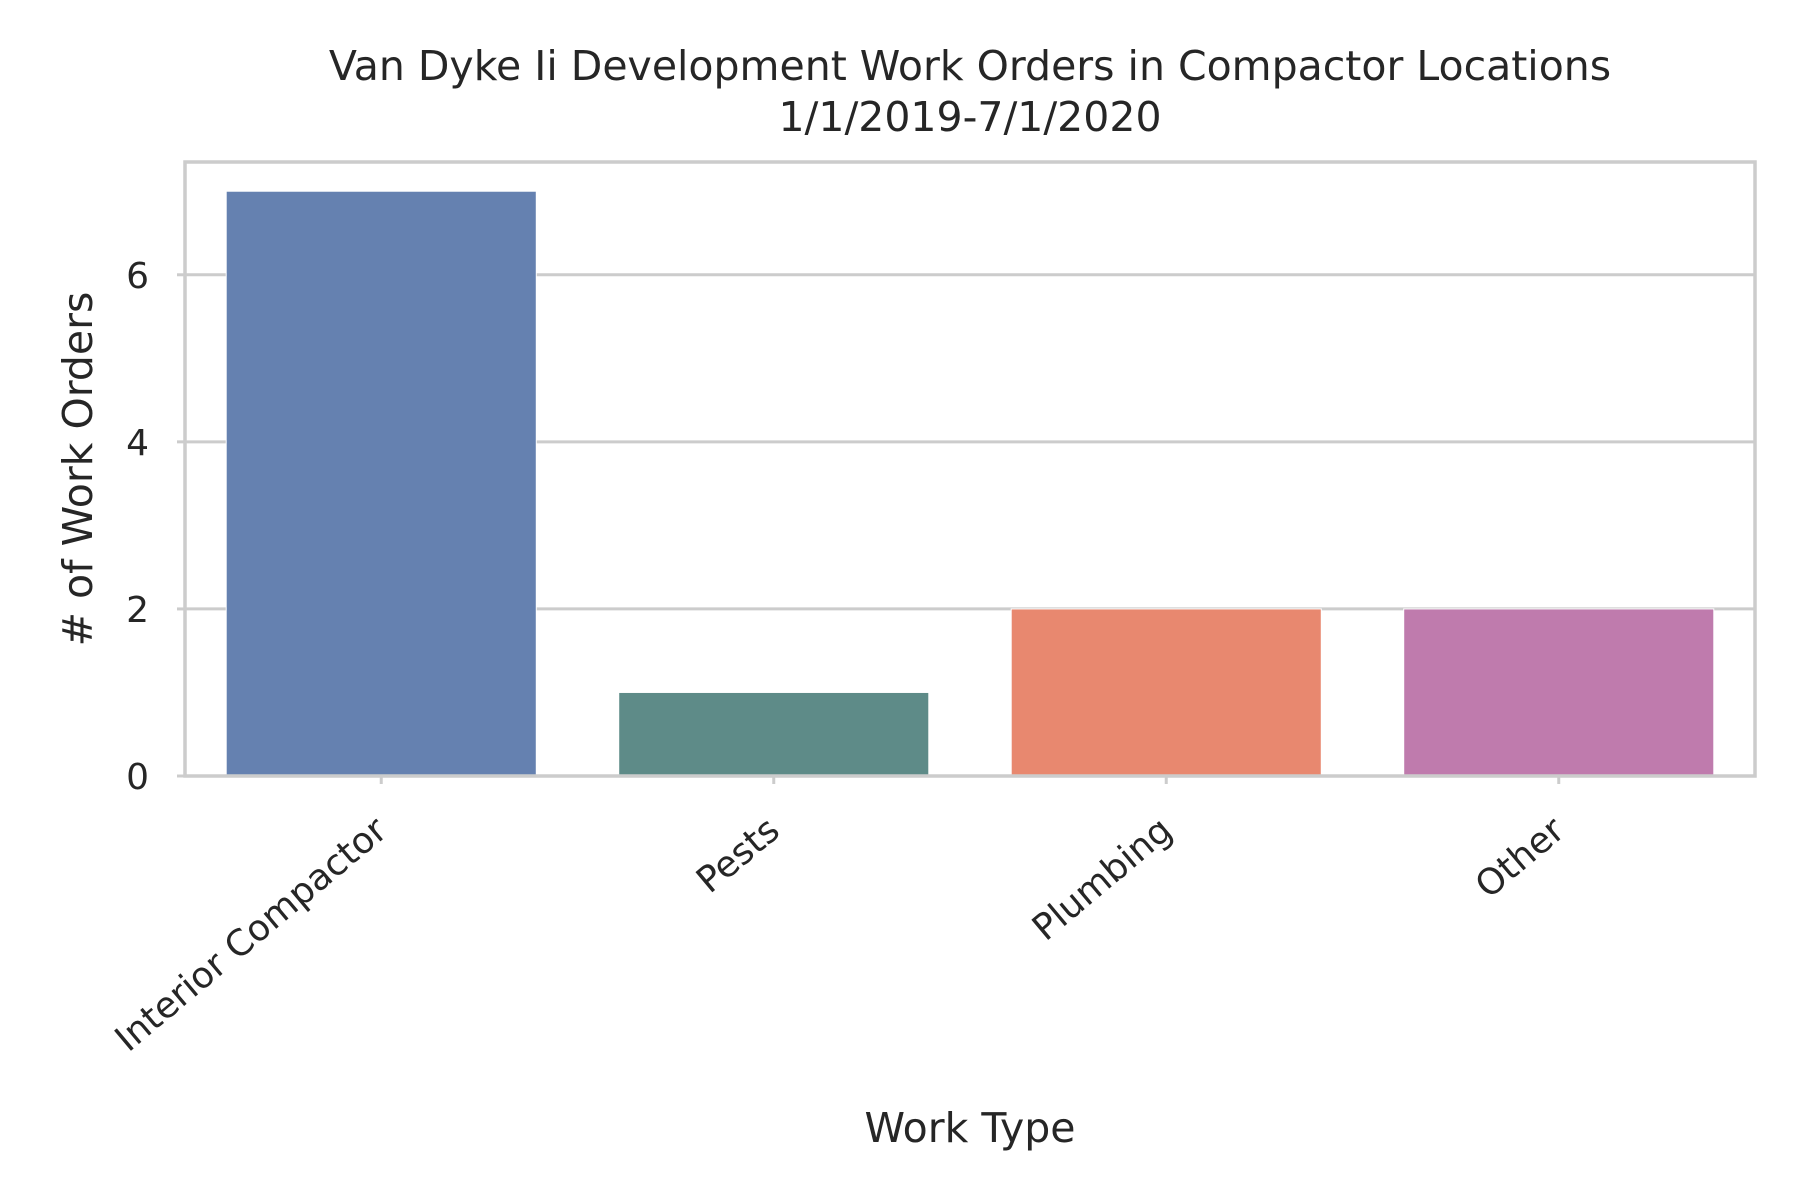 Image resolution: width=1800 pixels, height=1200 pixels. Describe the element at coordinates (969, 1128) in the screenshot. I see `x-axis-label: Work Type` at that location.